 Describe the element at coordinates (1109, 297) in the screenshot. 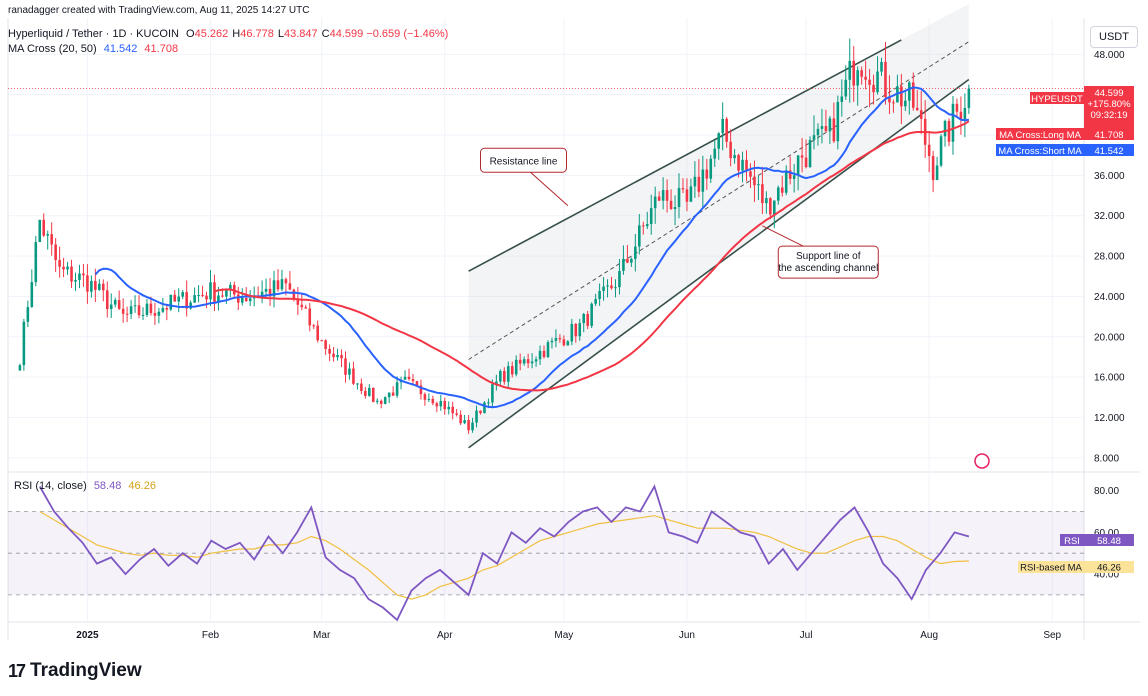

I see `price-tick-label: 24.000` at that location.